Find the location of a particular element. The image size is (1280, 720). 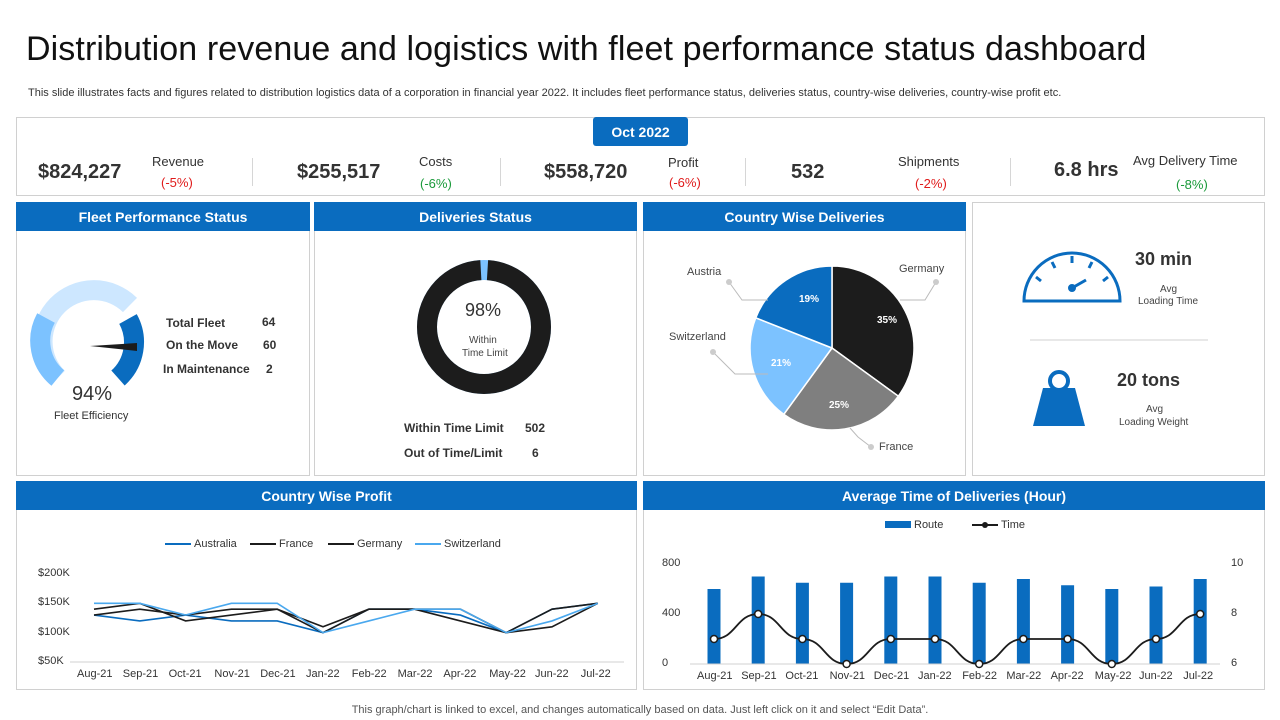

avg-left-tick: 0 is located at coordinates (665, 663).